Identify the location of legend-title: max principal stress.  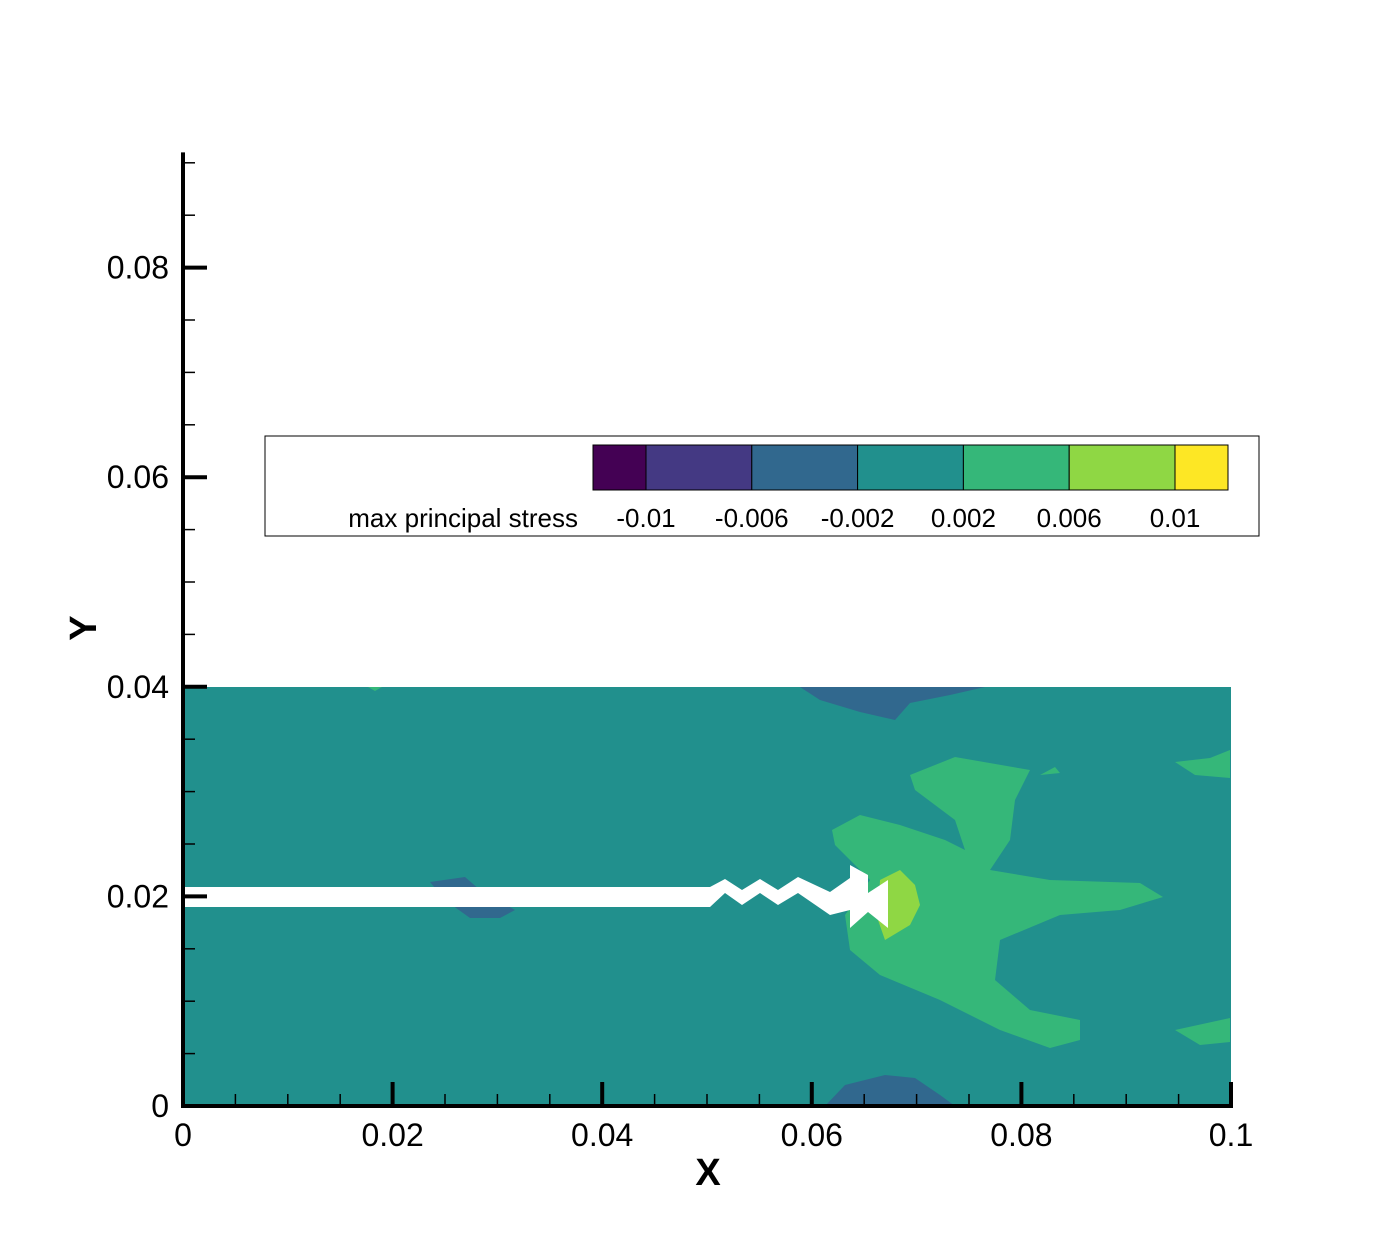
(463, 518).